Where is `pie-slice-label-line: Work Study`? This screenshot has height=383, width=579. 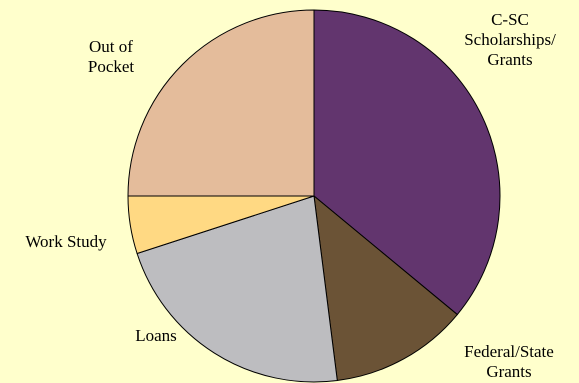 pie-slice-label-line: Work Study is located at coordinates (66, 241).